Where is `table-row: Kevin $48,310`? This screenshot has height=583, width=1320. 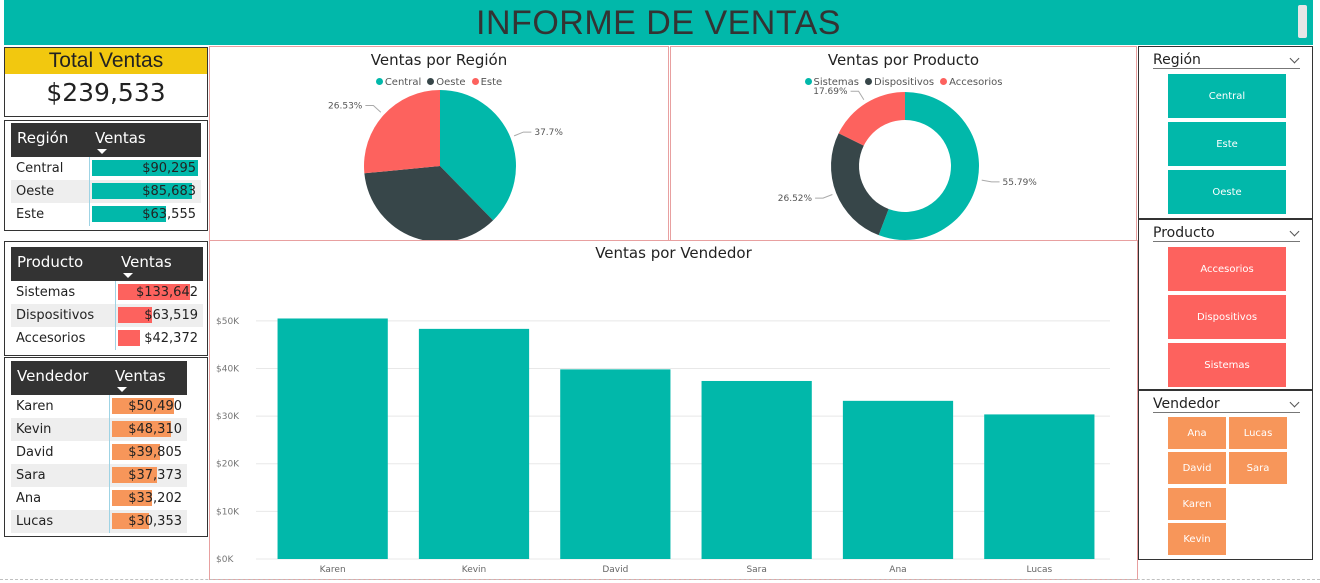
table-row: Kevin $48,310 is located at coordinates (99, 429).